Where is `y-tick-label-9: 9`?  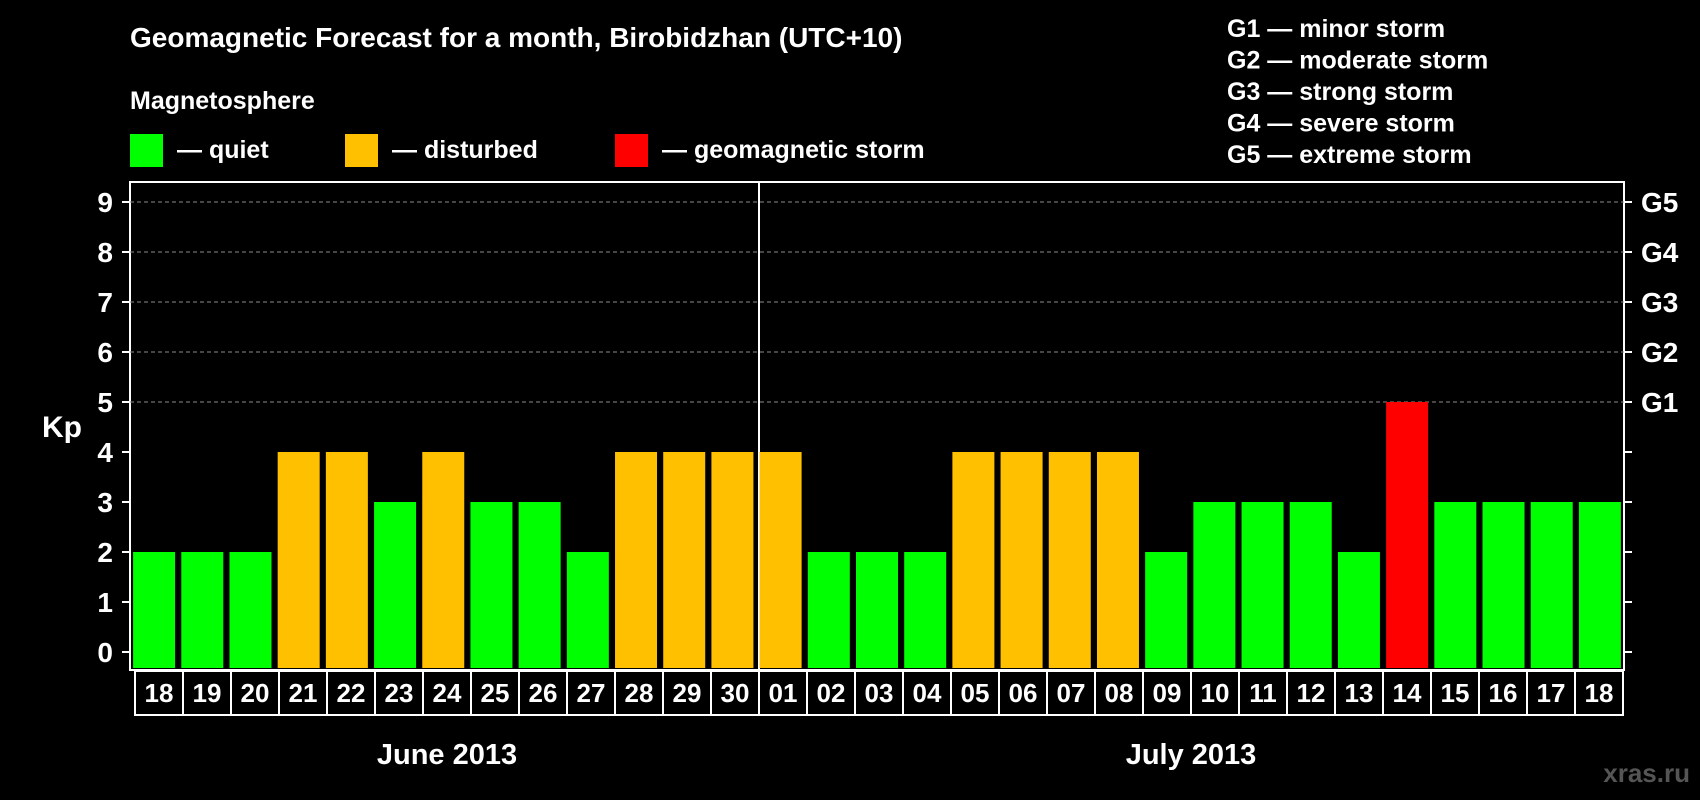
y-tick-label-9: 9 is located at coordinates (105, 202).